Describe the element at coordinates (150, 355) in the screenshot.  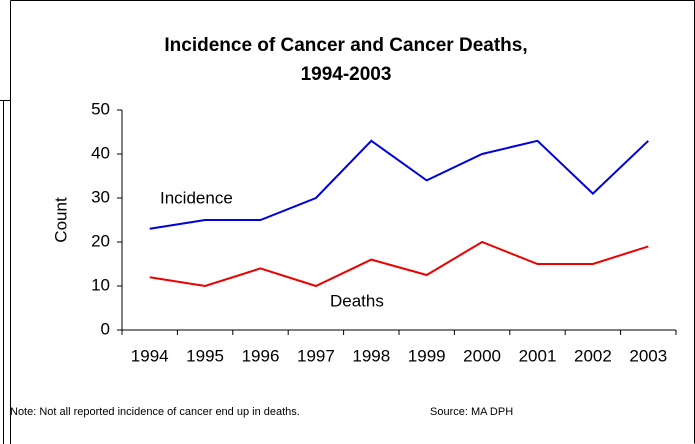
I see `x-tick-label: 1994` at that location.